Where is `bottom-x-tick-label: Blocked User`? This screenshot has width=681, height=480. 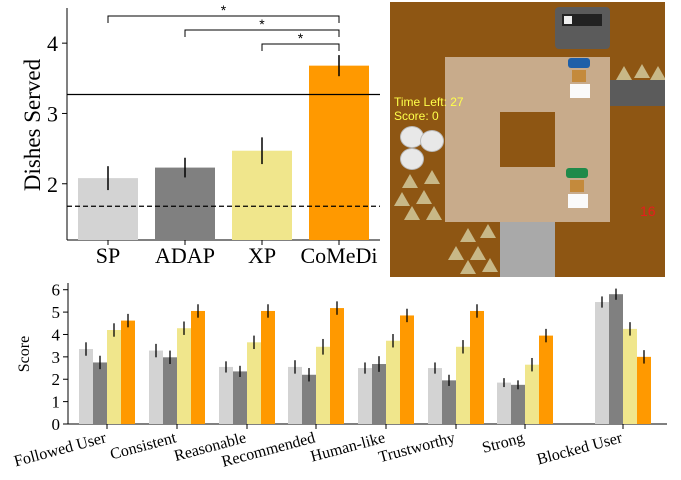
bottom-x-tick-label: Blocked User is located at coordinates (580, 448).